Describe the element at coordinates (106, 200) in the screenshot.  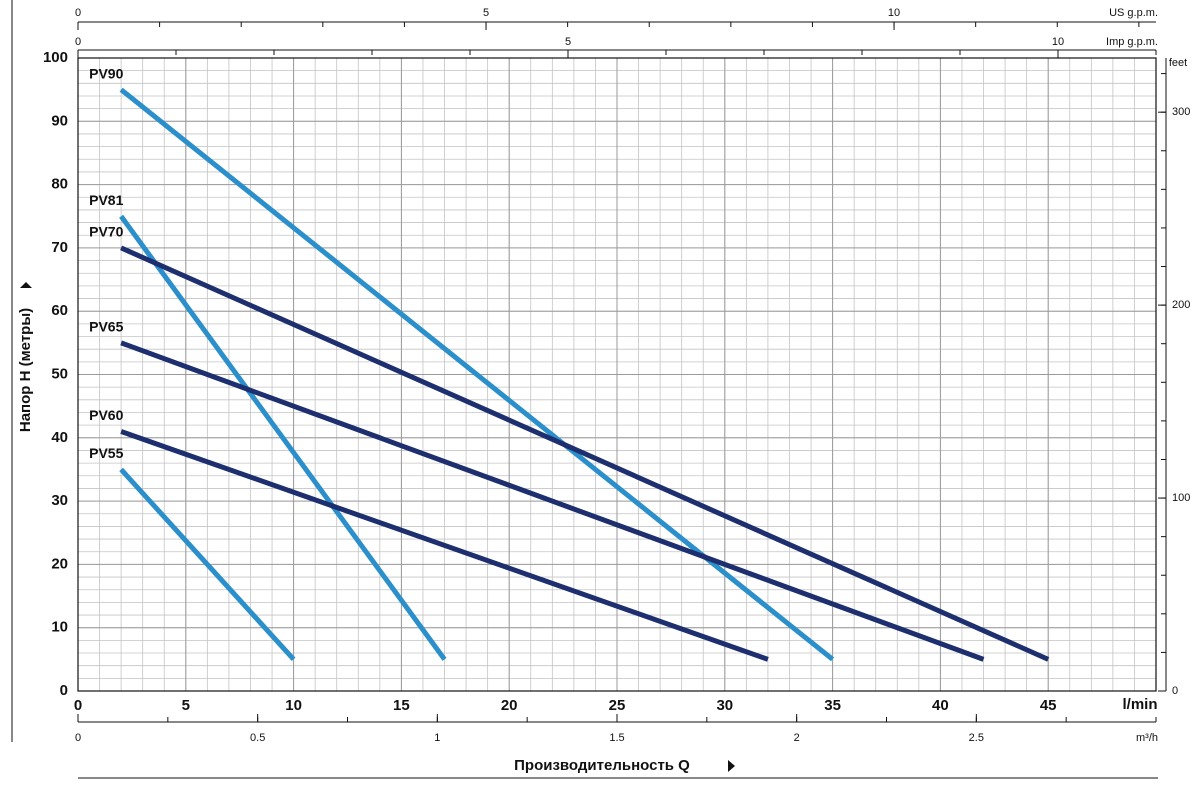
I see `series-label: PV81` at that location.